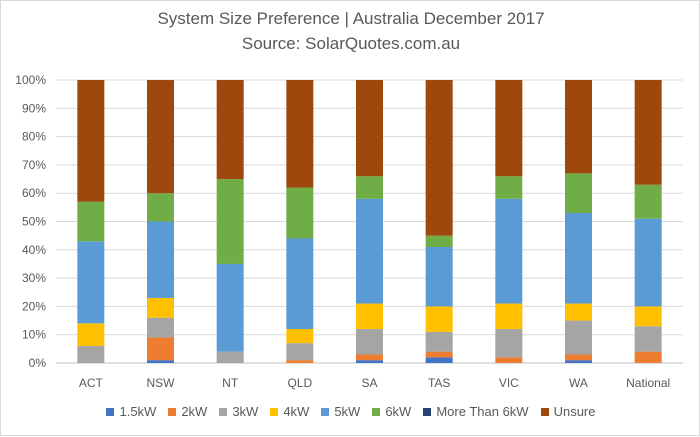  What do you see at coordinates (34, 278) in the screenshot?
I see `y-tick-label: 30%` at bounding box center [34, 278].